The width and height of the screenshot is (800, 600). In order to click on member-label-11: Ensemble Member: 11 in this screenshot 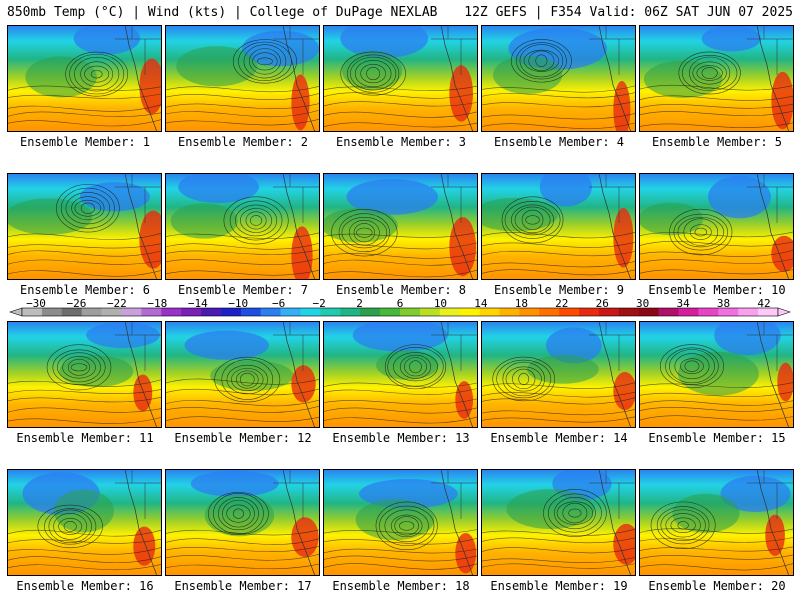, I will do `click(85, 438)`.